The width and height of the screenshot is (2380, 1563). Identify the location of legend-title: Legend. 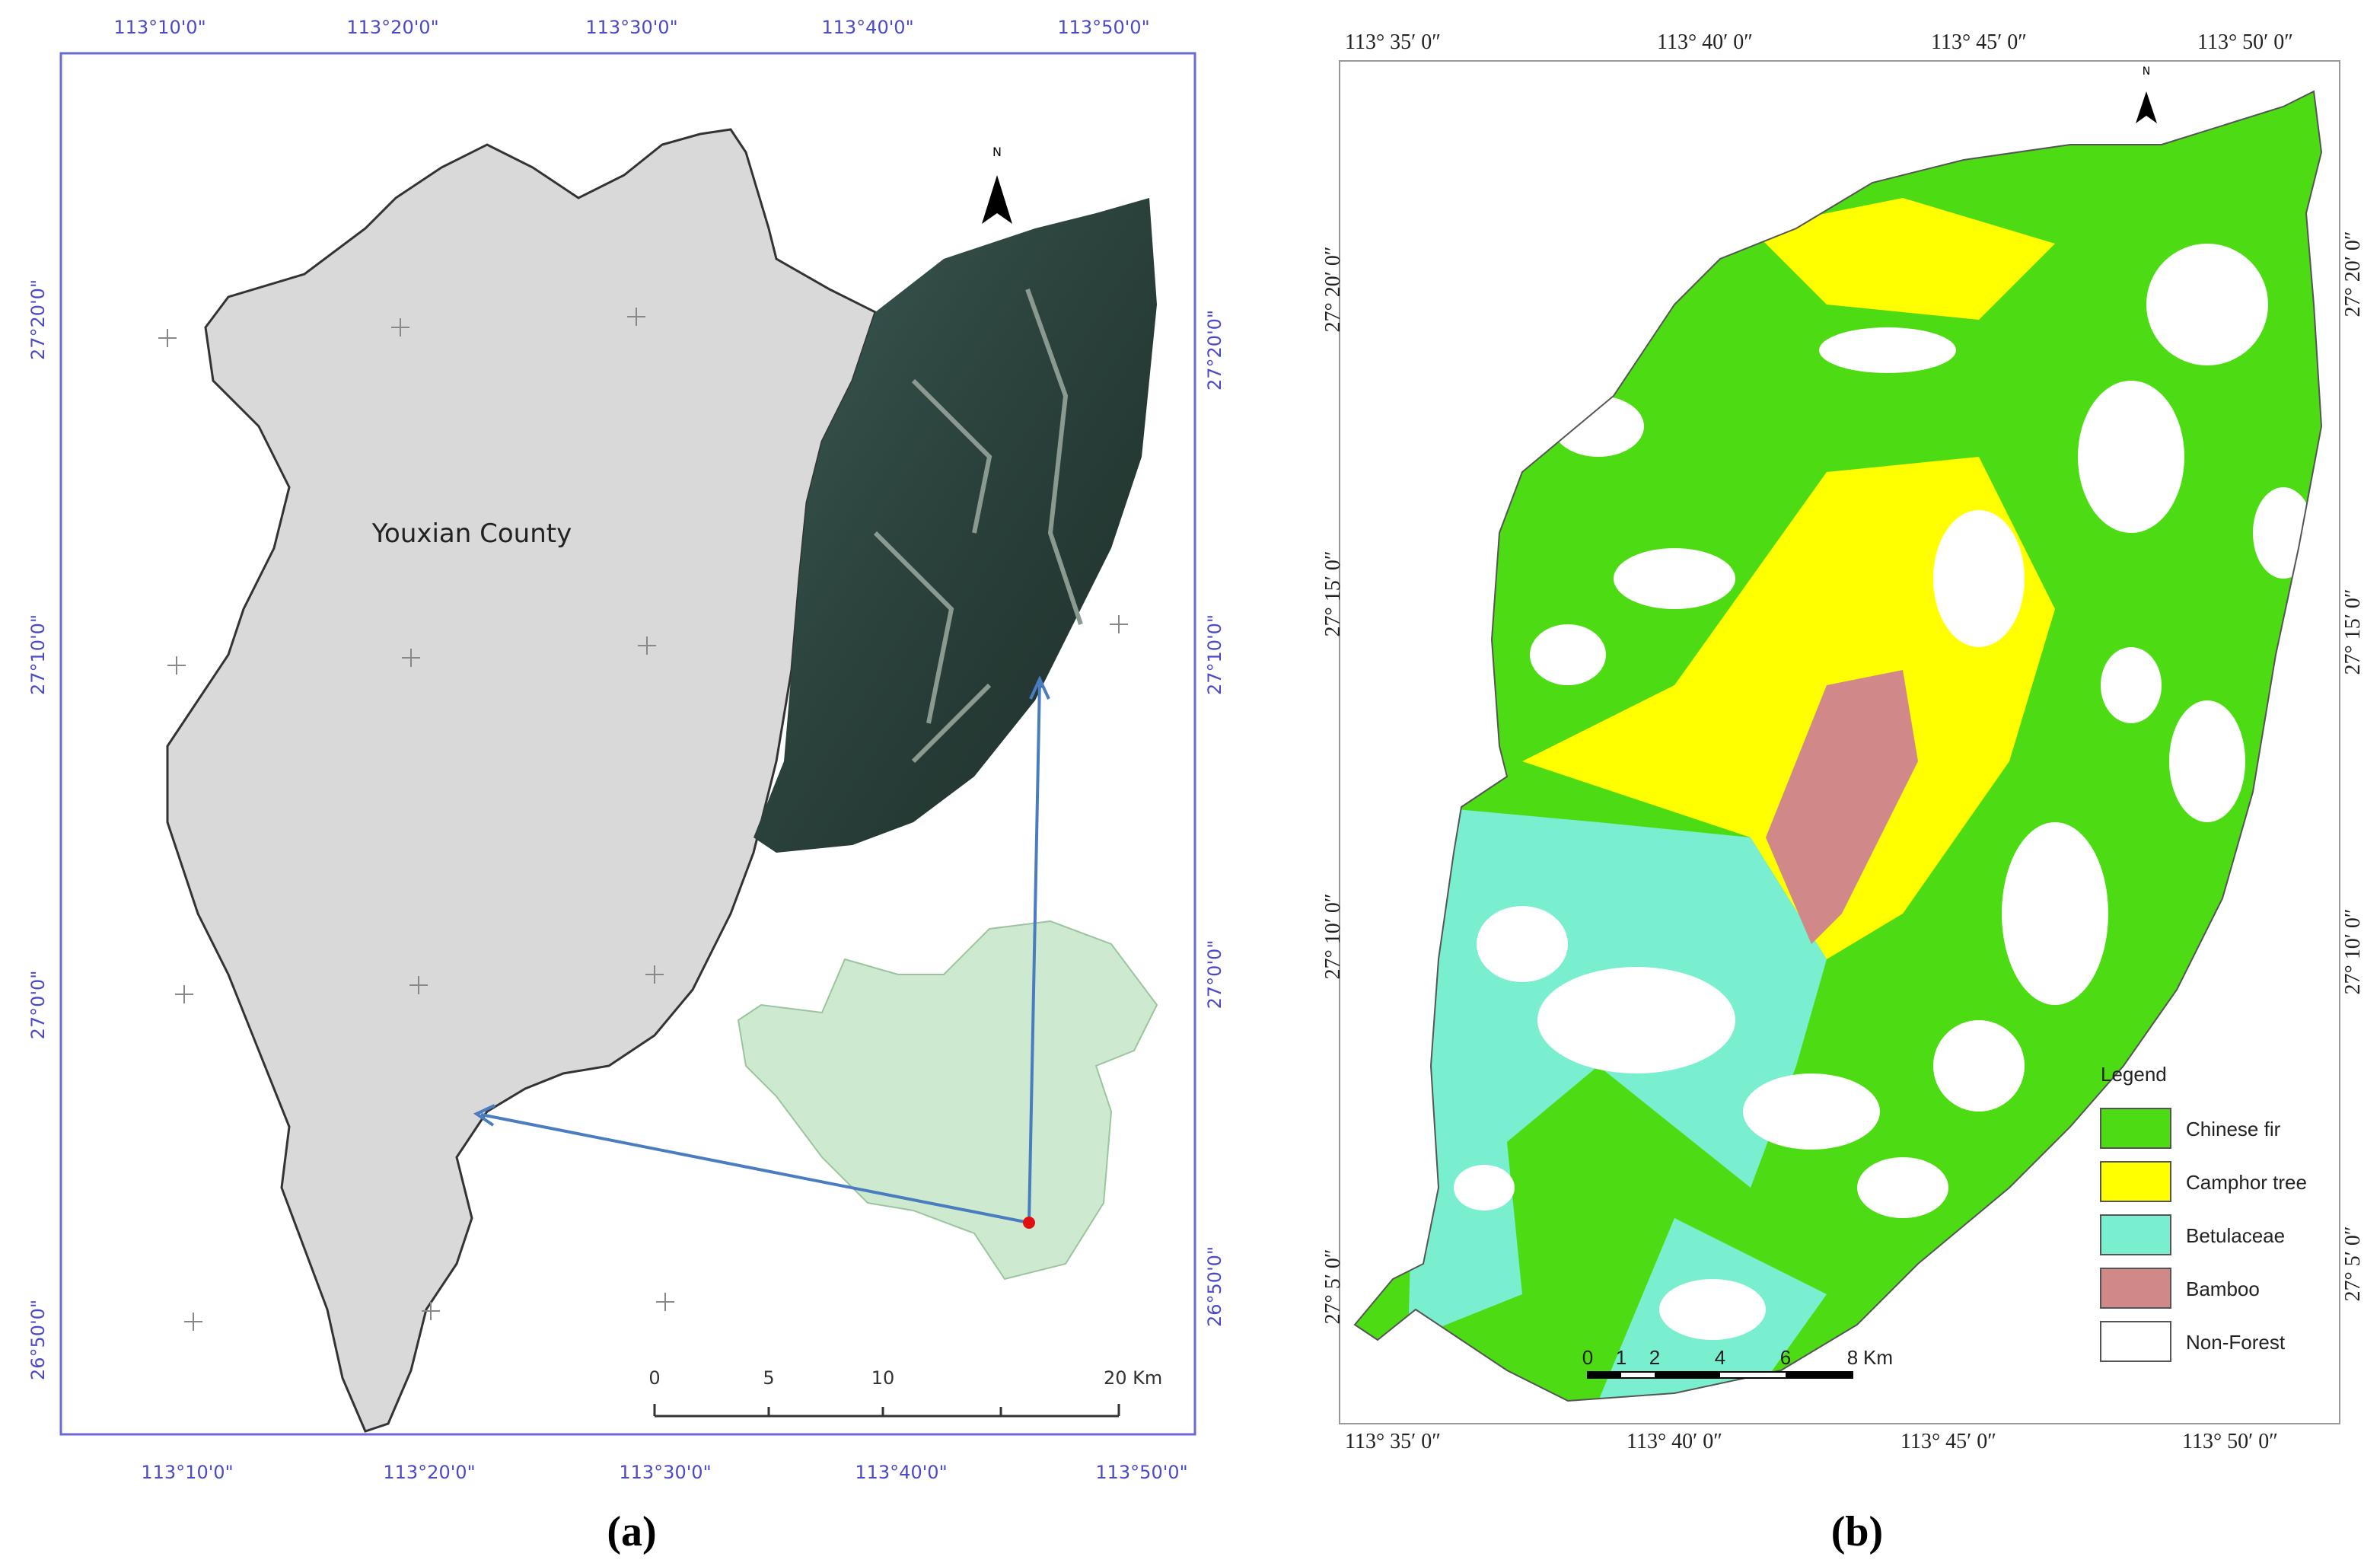
(2134, 1074).